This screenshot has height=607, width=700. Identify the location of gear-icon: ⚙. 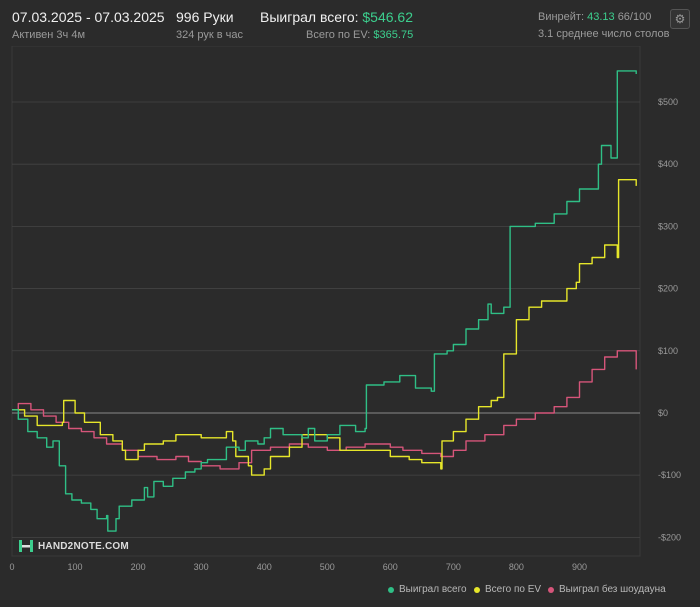
(680, 19).